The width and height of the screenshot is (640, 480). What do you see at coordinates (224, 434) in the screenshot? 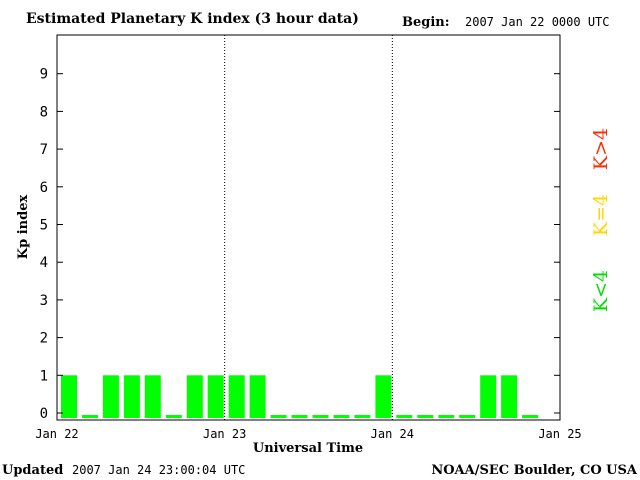
I see `x-tick-label: Jan 23` at bounding box center [224, 434].